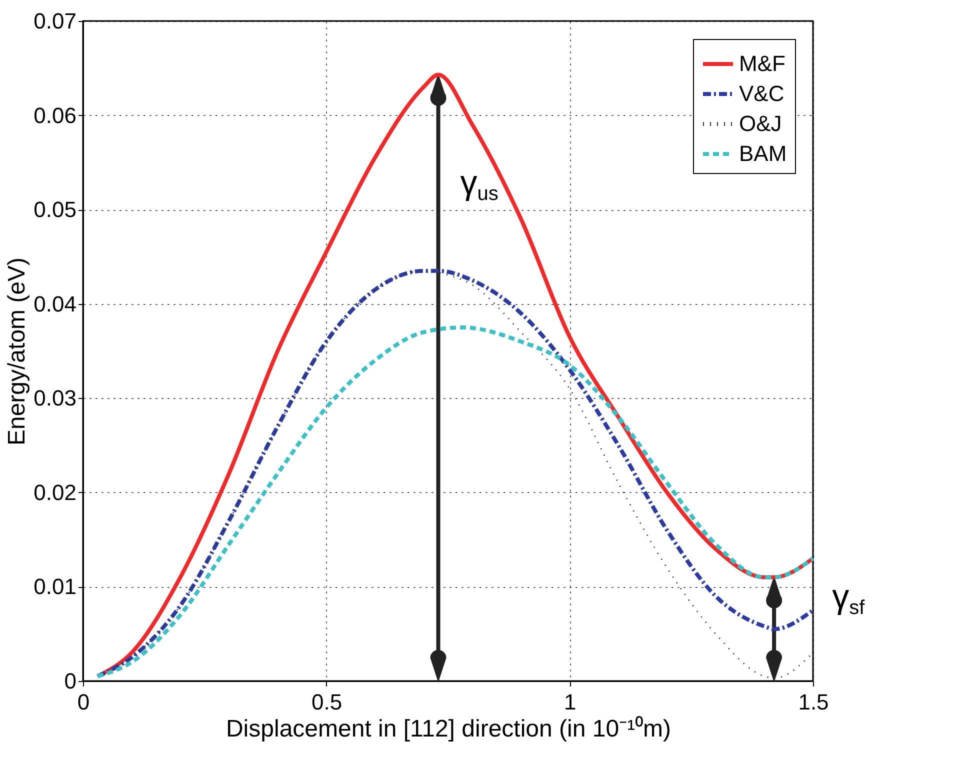 The image size is (967, 783). What do you see at coordinates (762, 63) in the screenshot?
I see `legend-label: M&F` at bounding box center [762, 63].